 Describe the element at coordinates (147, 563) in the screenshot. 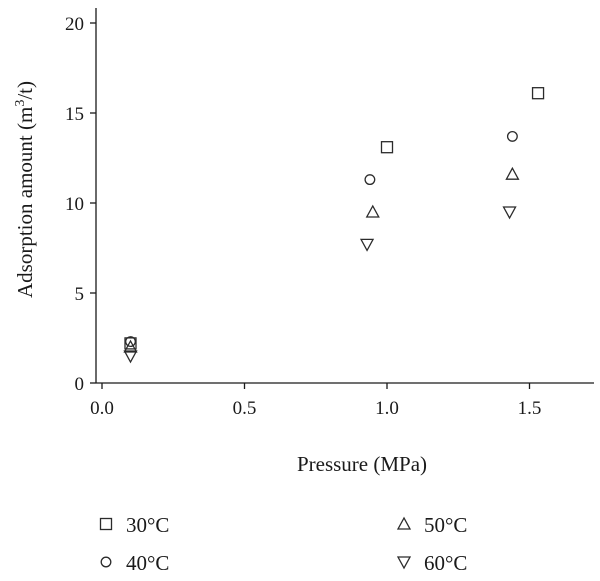

I see `legend-label: 40°C` at that location.